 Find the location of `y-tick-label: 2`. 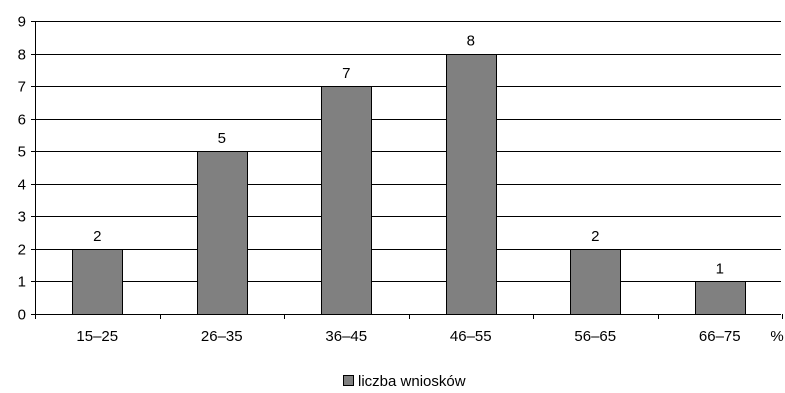

y-tick-label: 2 is located at coordinates (22, 250).